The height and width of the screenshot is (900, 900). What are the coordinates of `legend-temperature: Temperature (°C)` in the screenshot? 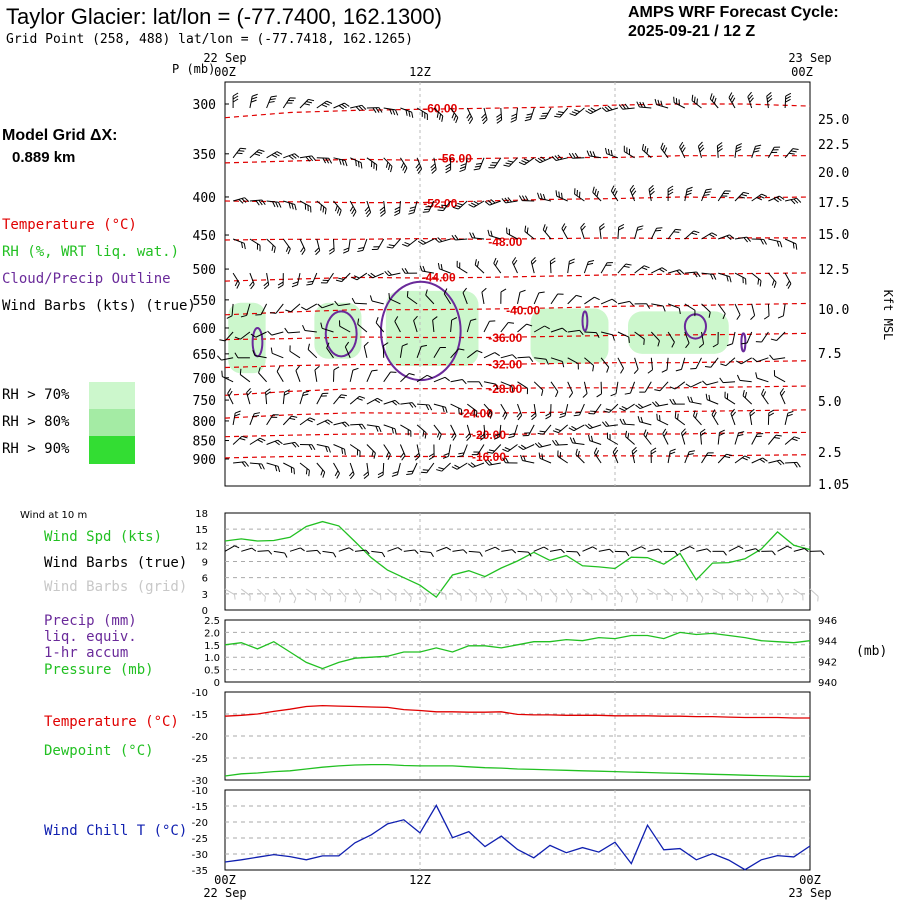 It's located at (69, 225).